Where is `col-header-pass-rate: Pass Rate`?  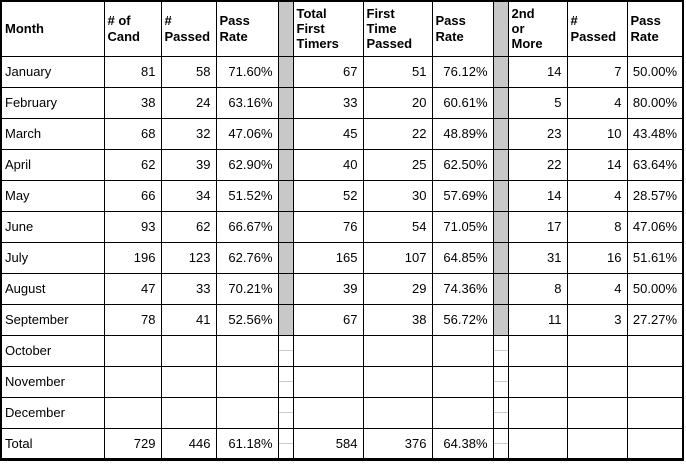 col-header-pass-rate: Pass Rate is located at coordinates (247, 28).